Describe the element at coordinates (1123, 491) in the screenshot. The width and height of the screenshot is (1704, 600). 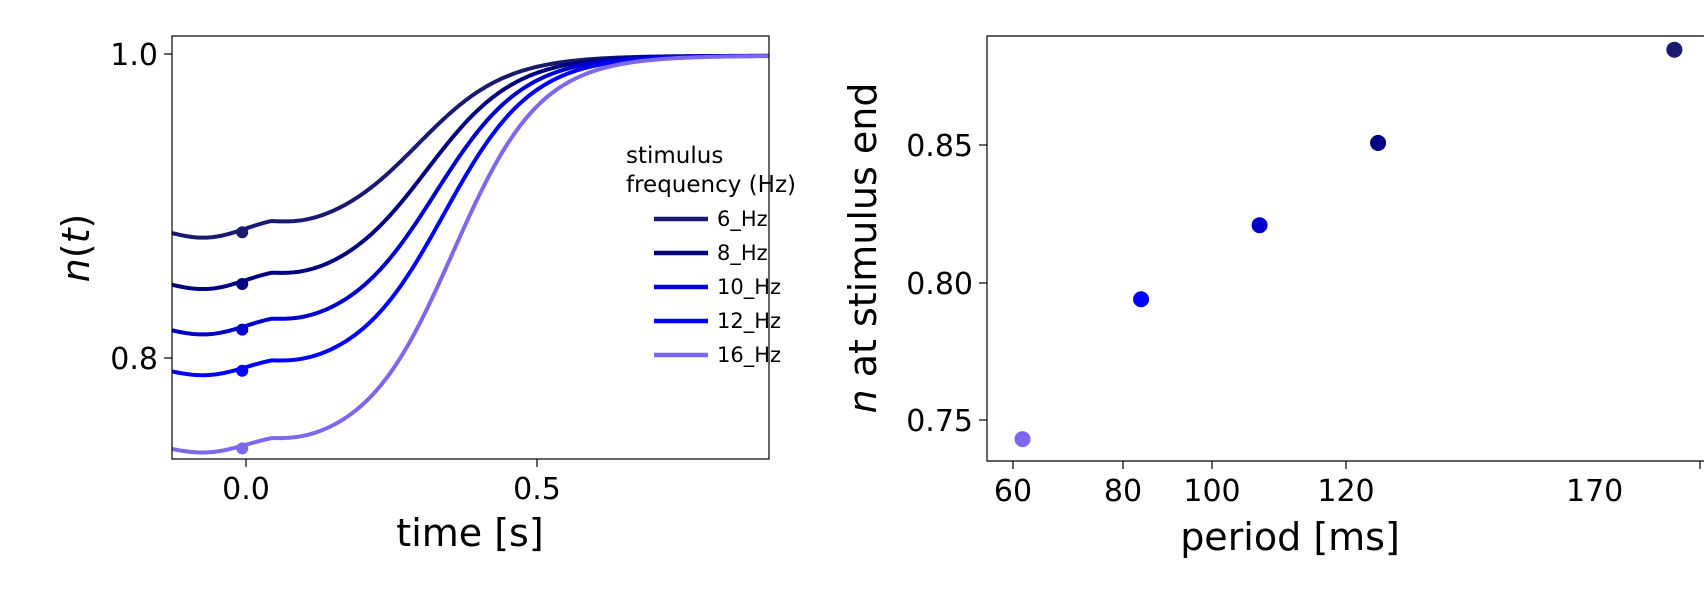
I see `right-xtick-label-2: 80` at that location.